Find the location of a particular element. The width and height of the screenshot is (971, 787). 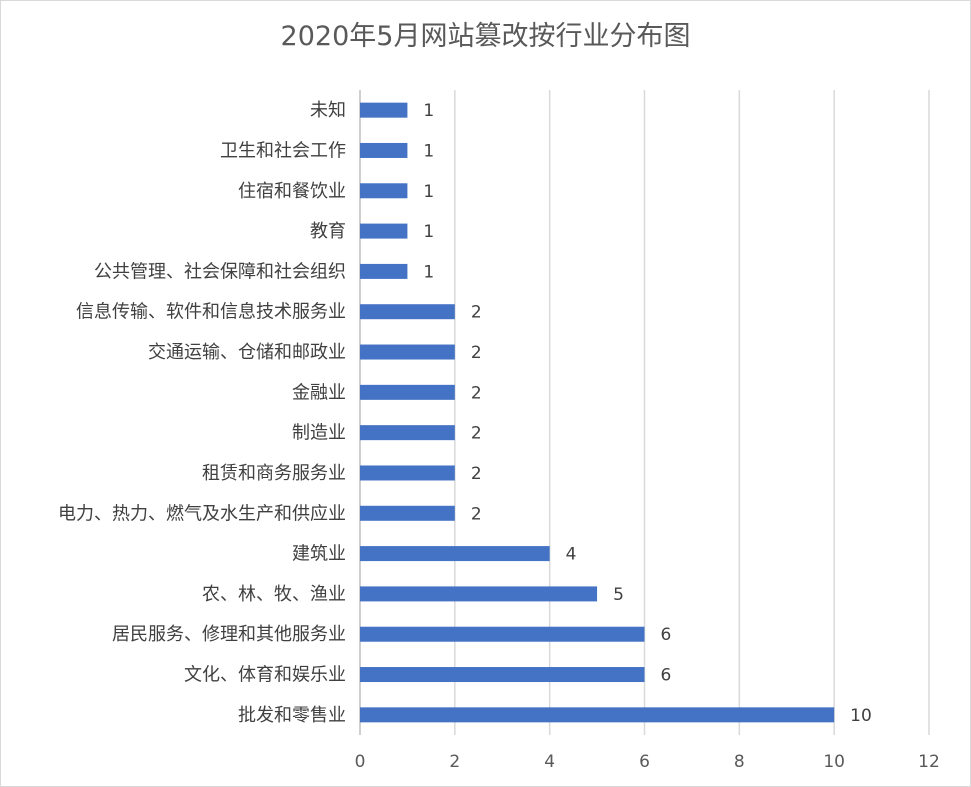

category-label: 电力、热力、燃气及水生产和供应业 is located at coordinates (202, 513).